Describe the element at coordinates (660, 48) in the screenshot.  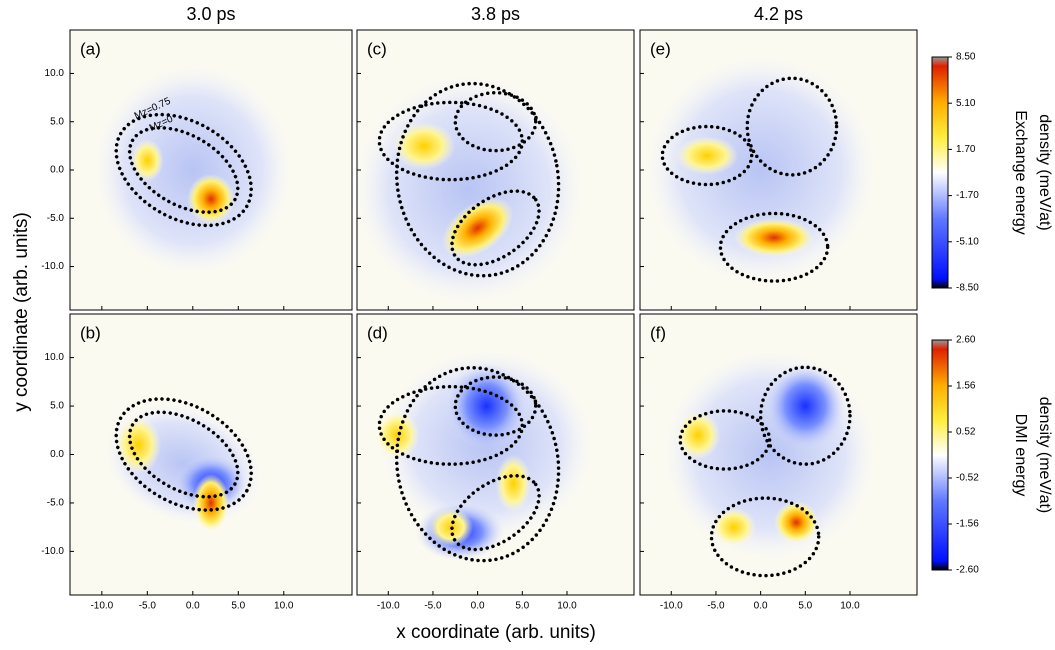
I see `panel-label: (e)` at that location.